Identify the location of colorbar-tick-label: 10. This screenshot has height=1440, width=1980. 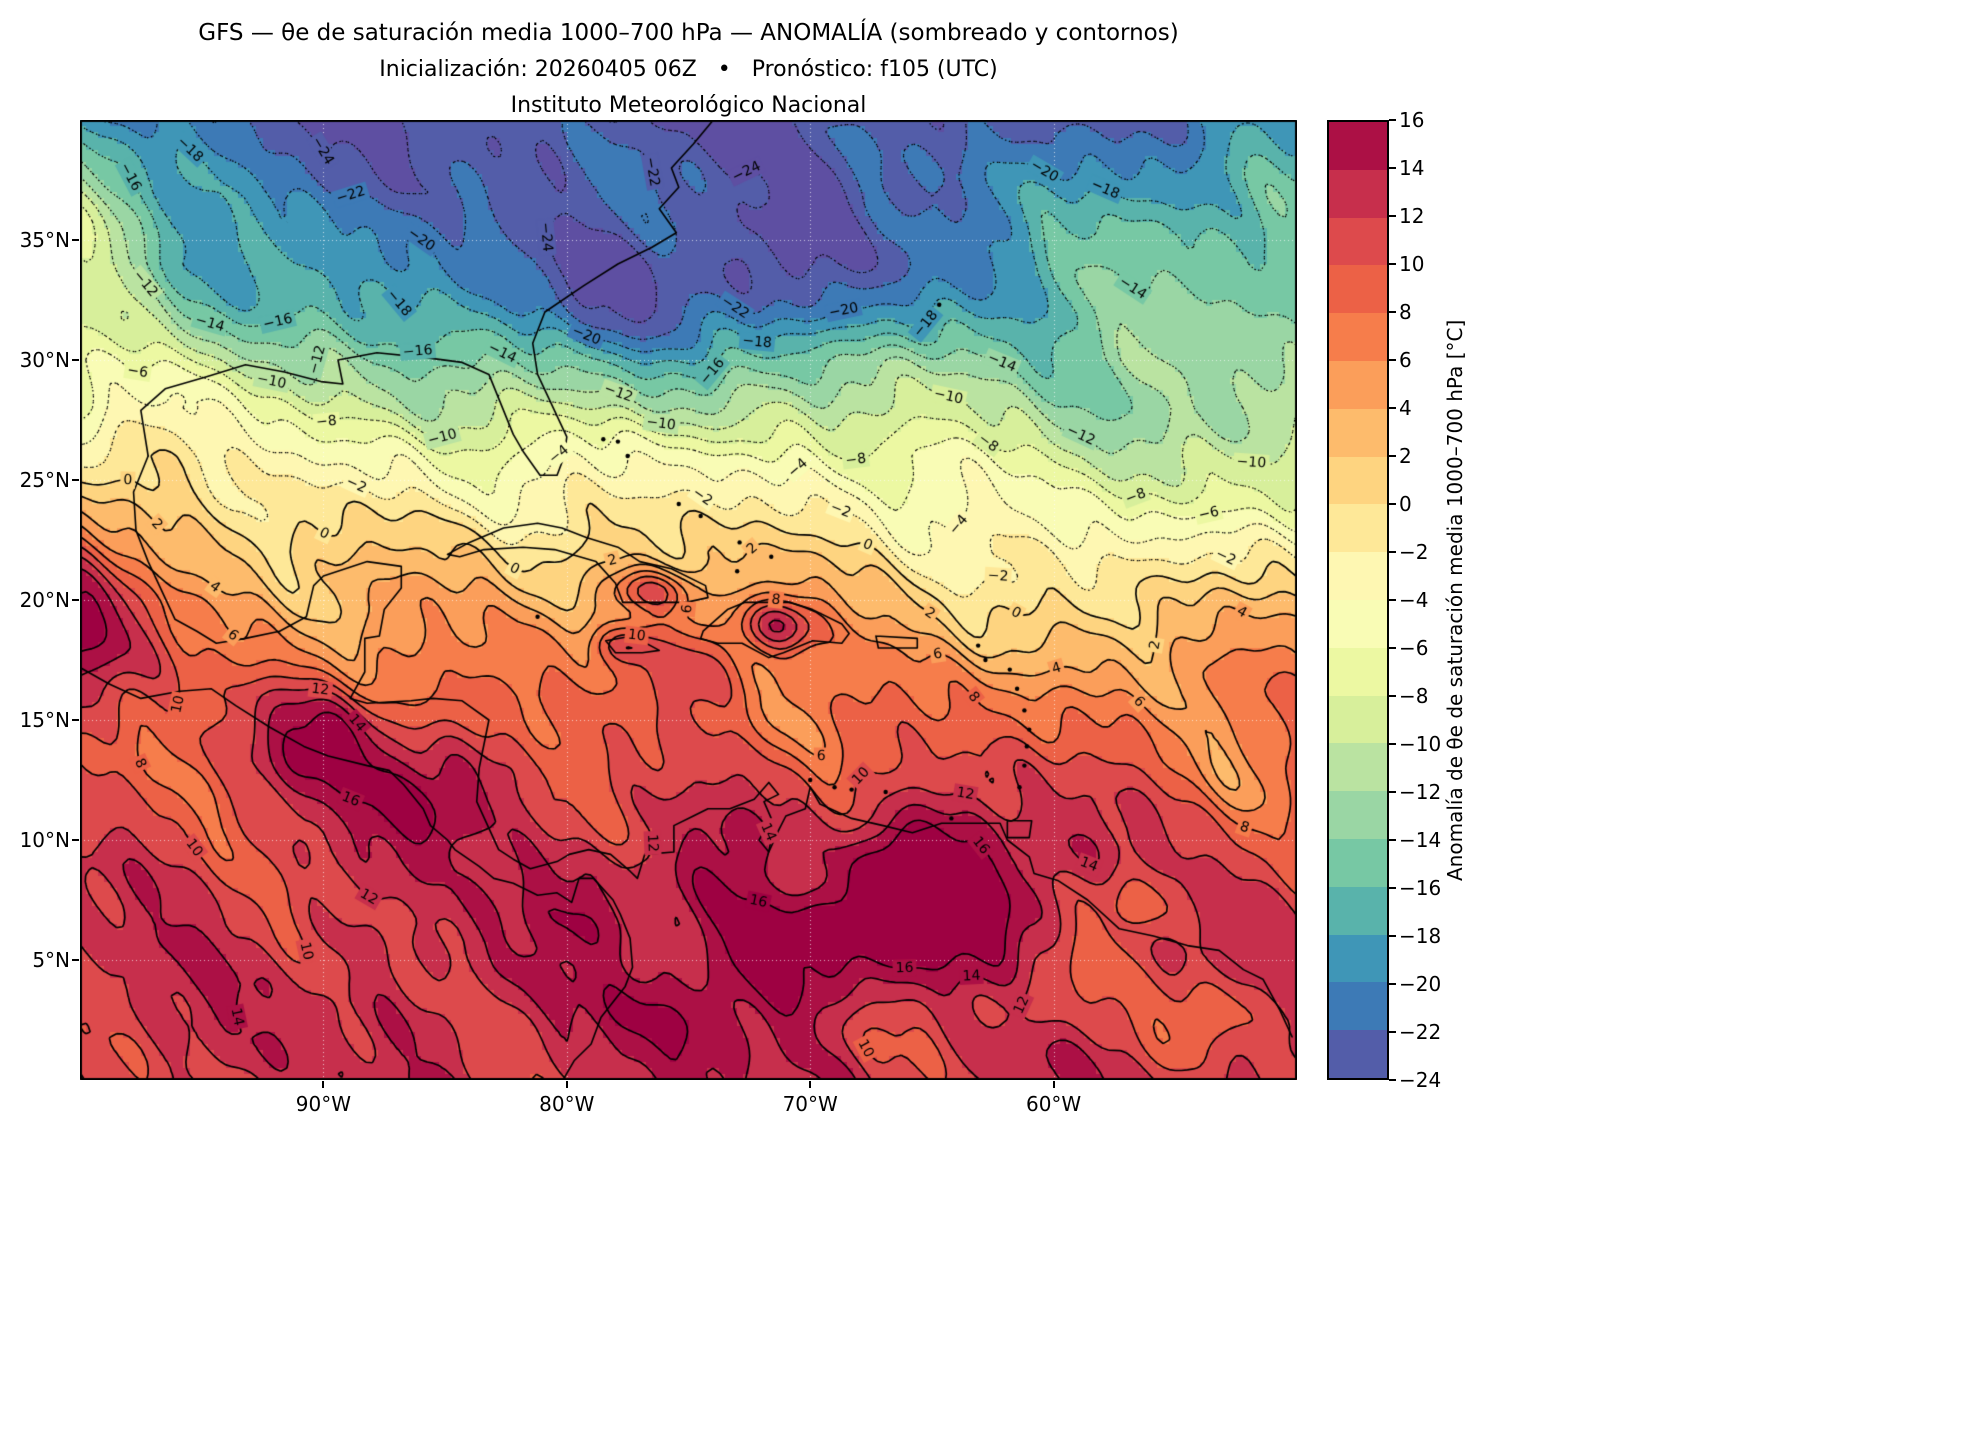
(1412, 264).